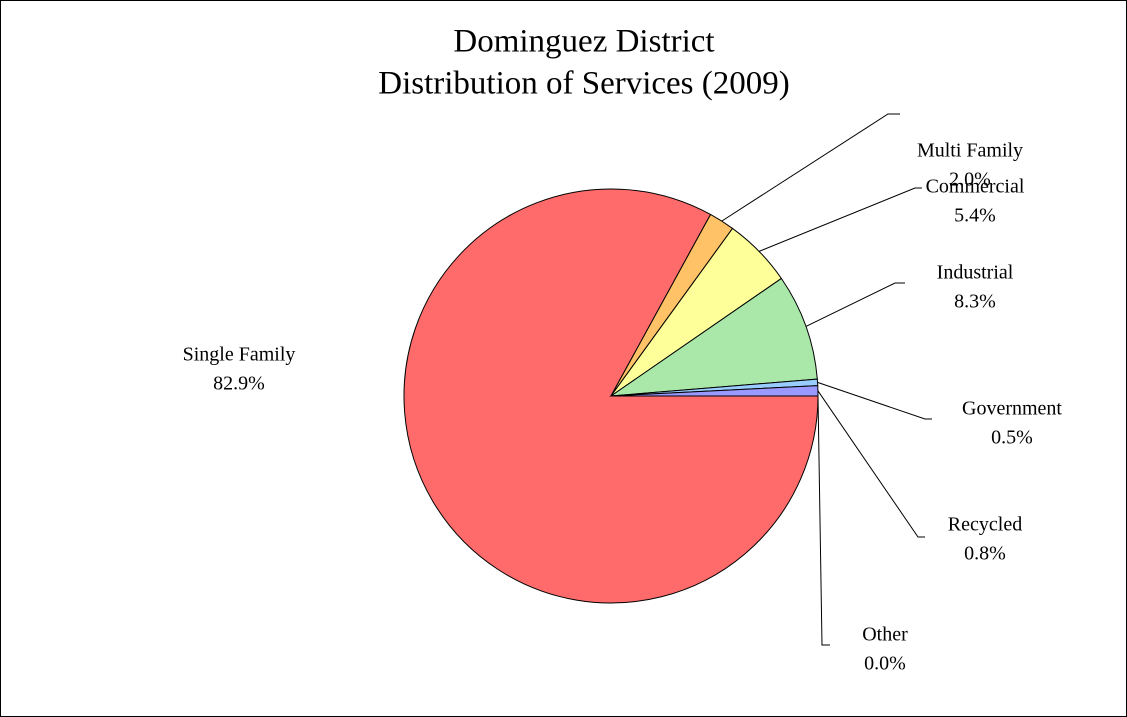 Image resolution: width=1127 pixels, height=717 pixels. Describe the element at coordinates (885, 664) in the screenshot. I see `slice-value-label: 0.0%` at that location.